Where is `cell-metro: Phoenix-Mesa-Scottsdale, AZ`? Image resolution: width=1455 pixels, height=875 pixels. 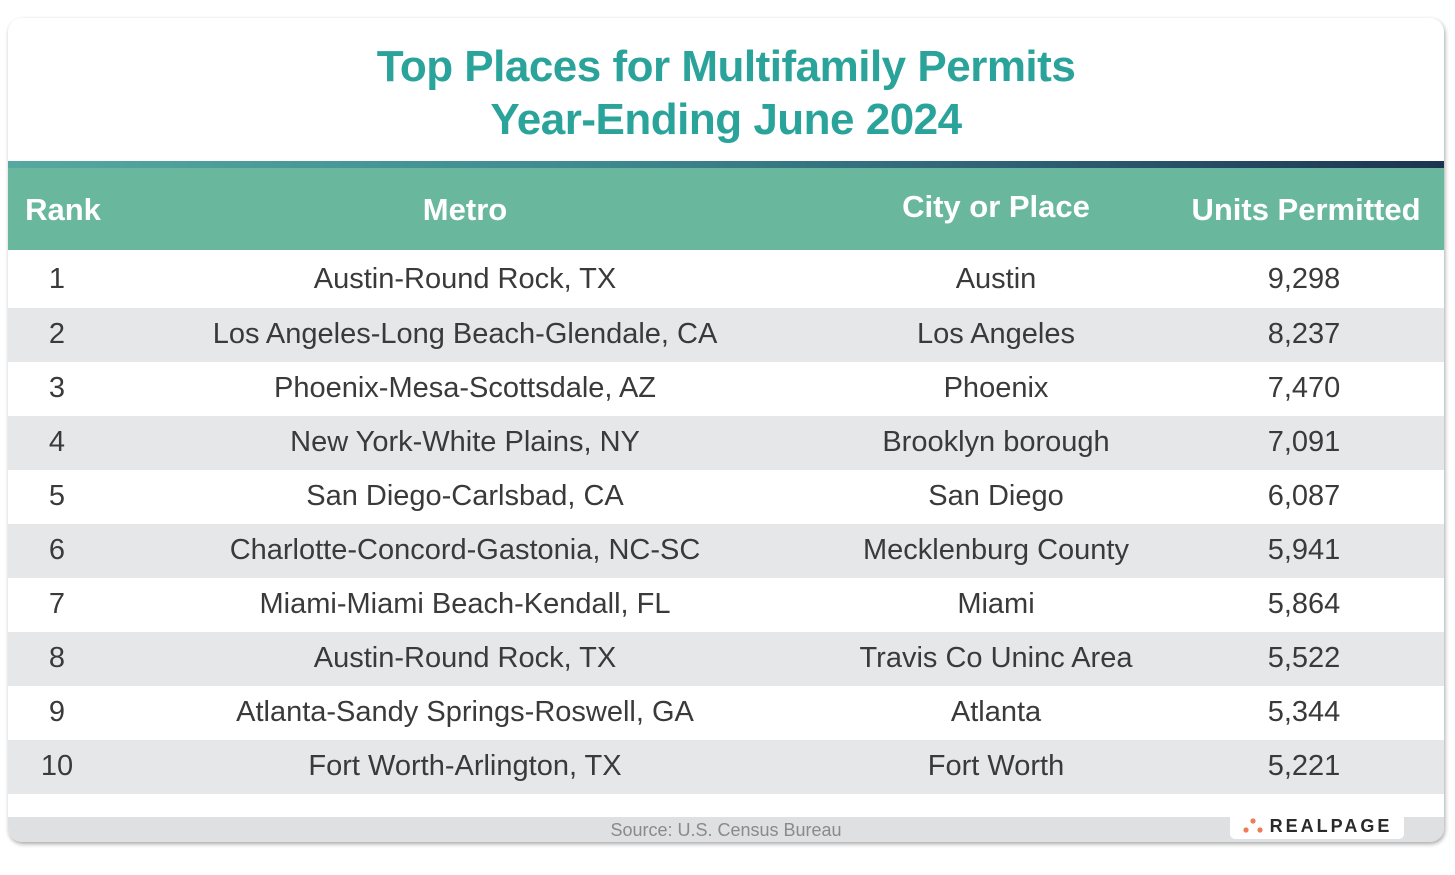 cell-metro: Phoenix-Mesa-Scottsdale, AZ is located at coordinates (465, 388).